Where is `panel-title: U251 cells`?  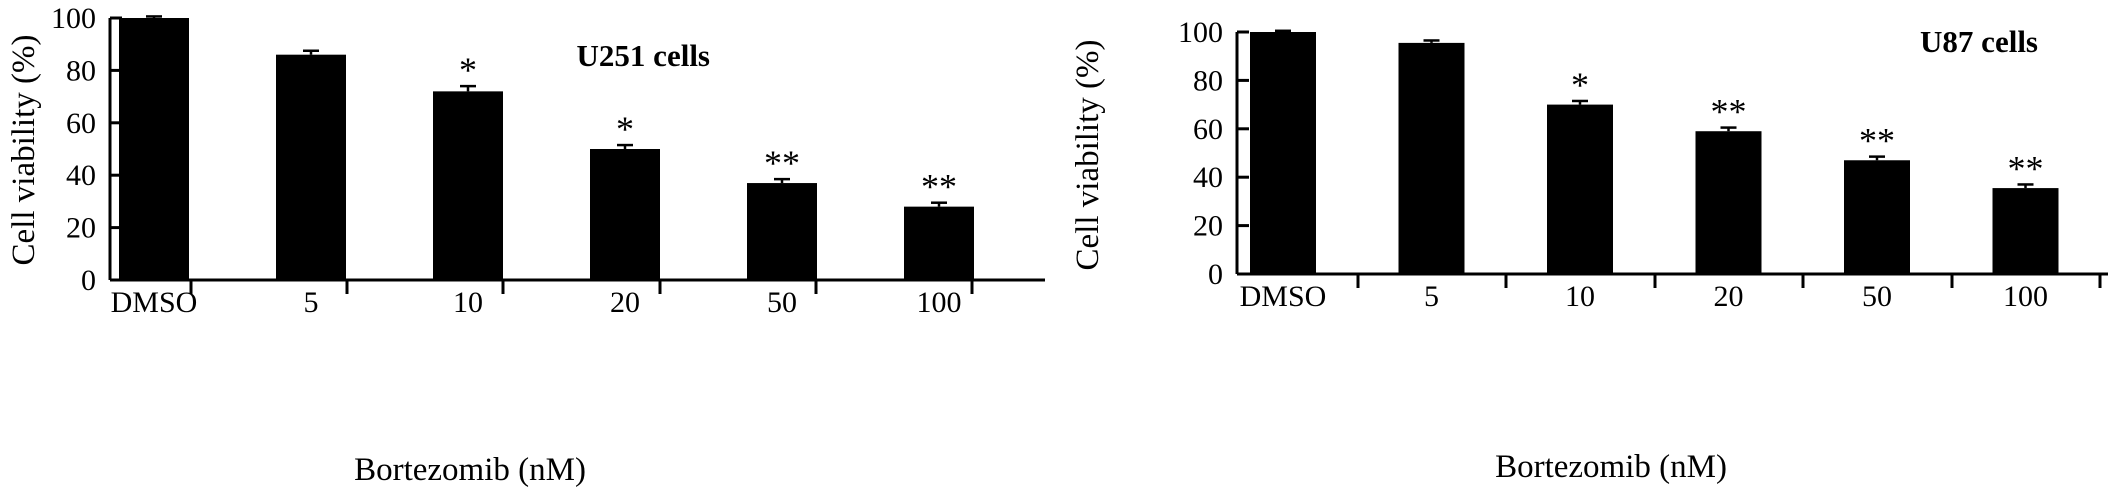 panel-title: U251 cells is located at coordinates (643, 55).